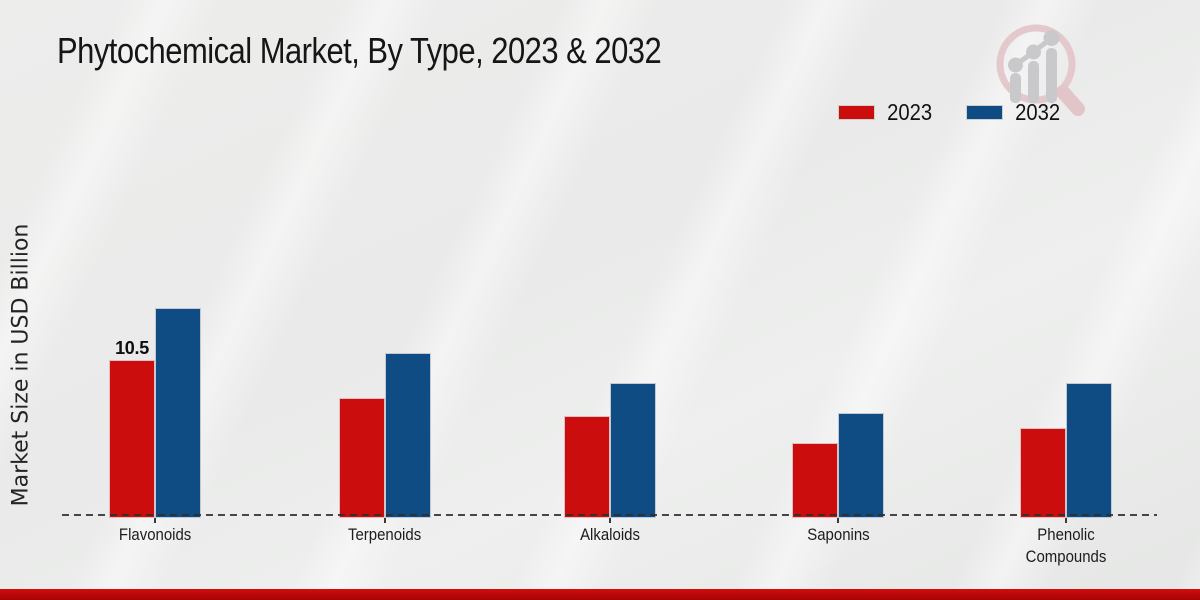  I want to click on legend-label-2023: 2023, so click(910, 112).